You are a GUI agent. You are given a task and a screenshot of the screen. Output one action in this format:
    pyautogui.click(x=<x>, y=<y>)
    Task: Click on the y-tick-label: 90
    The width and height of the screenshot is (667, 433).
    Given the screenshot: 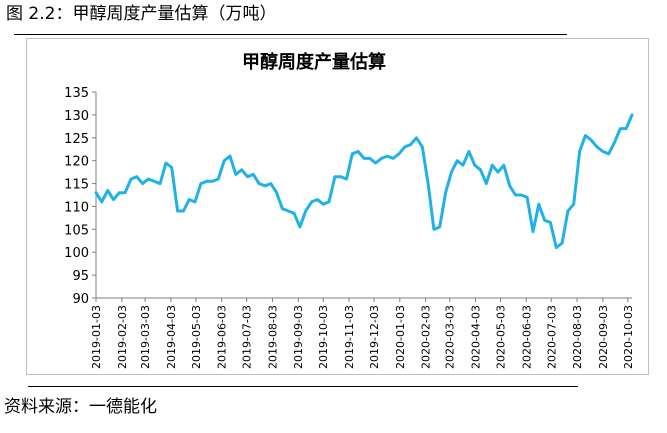 What is the action you would take?
    pyautogui.click(x=80, y=299)
    